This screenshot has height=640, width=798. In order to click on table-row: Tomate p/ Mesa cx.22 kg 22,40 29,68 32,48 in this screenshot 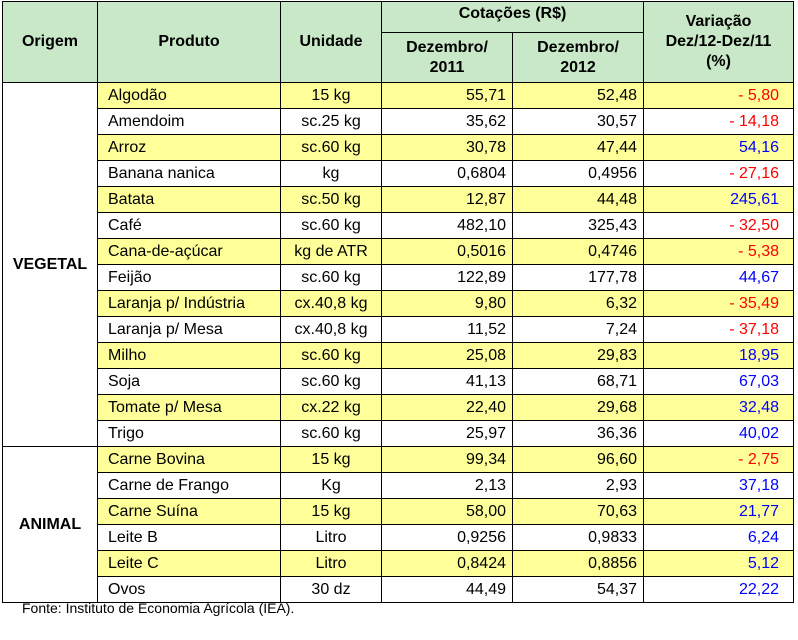, I will do `click(399, 407)`.